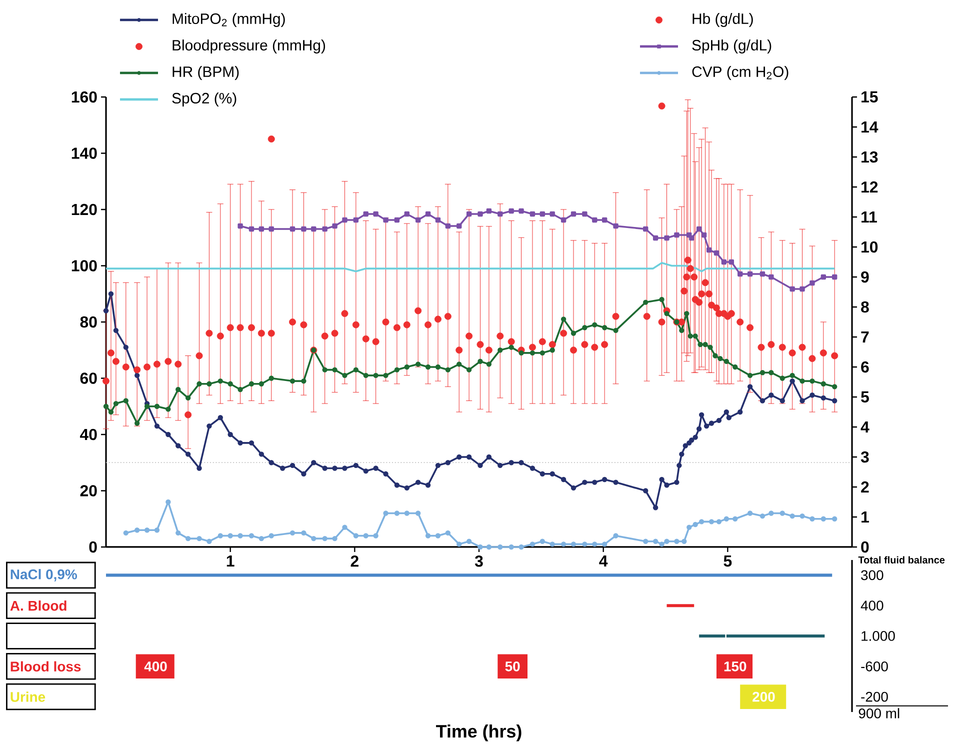 This screenshot has width=967, height=748. What do you see at coordinates (870, 97) in the screenshot?
I see `y2-tick-label: 15` at bounding box center [870, 97].